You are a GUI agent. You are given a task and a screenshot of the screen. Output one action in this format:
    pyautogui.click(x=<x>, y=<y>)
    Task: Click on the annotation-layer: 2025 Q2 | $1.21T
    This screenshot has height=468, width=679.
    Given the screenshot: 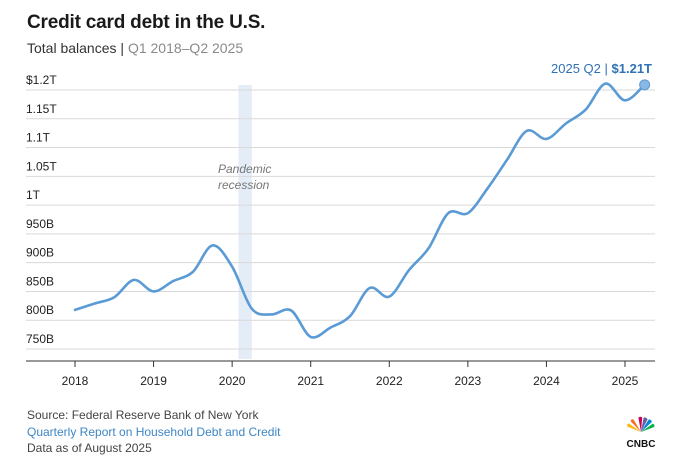 What is the action you would take?
    pyautogui.click(x=601, y=76)
    